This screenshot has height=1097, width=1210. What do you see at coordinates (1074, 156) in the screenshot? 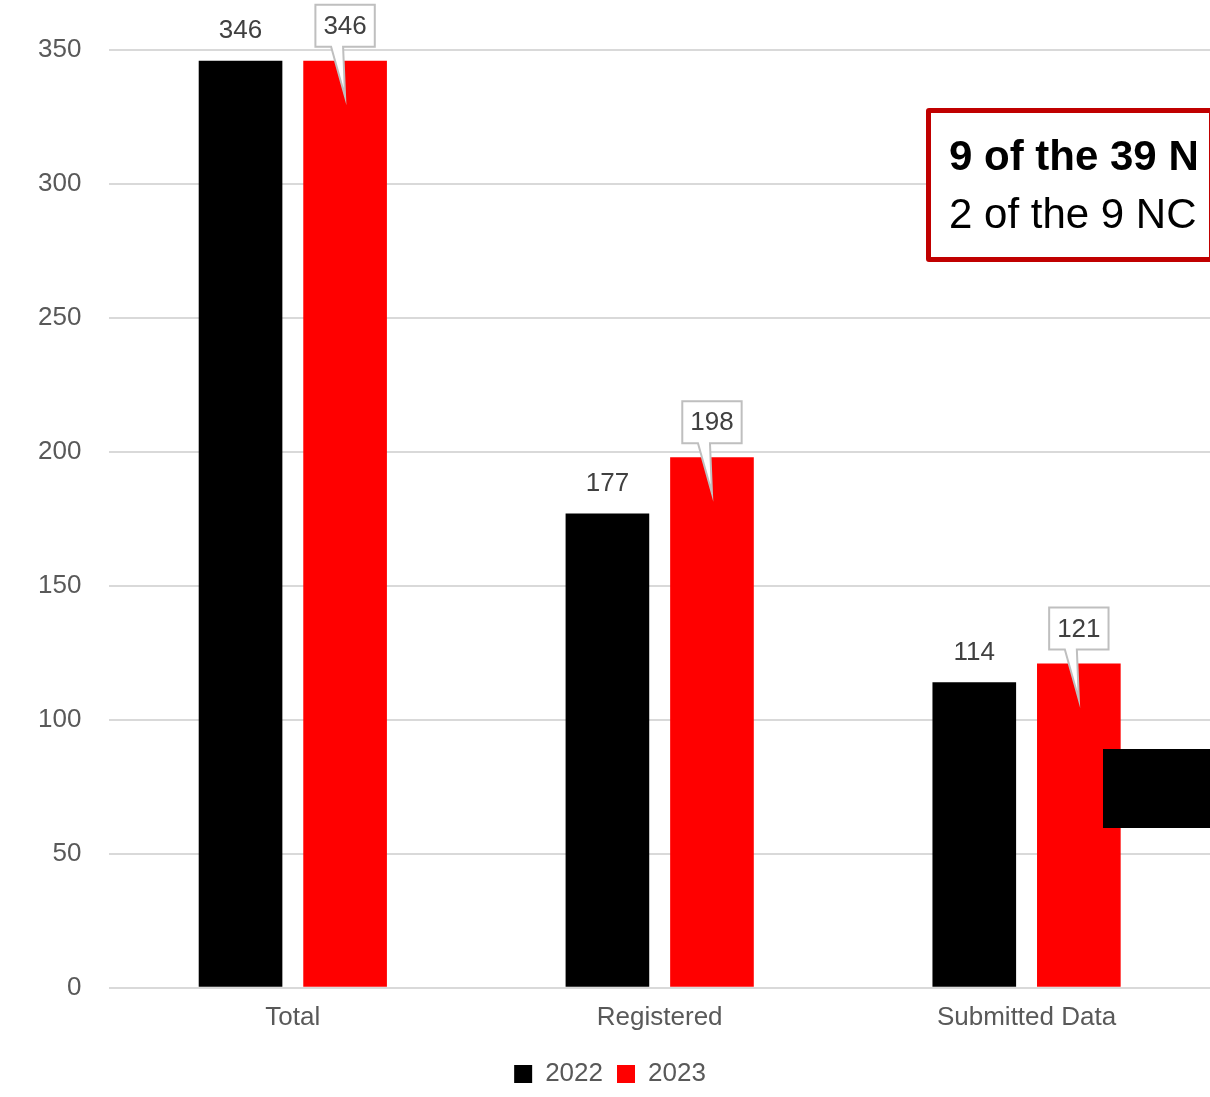
I see `annotation: 9 of the 39 N` at bounding box center [1074, 156].